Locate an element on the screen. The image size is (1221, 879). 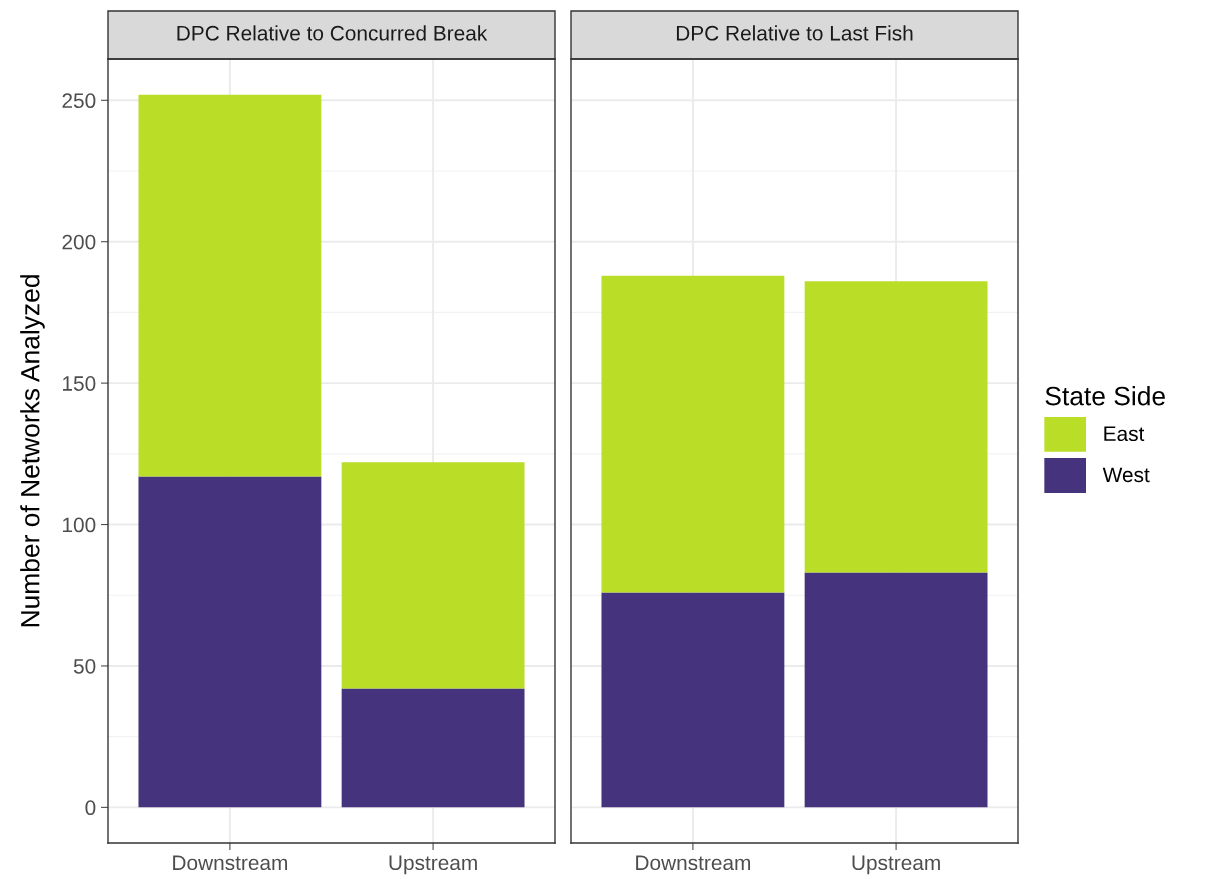
y-tick-label: 100 is located at coordinates (79, 525).